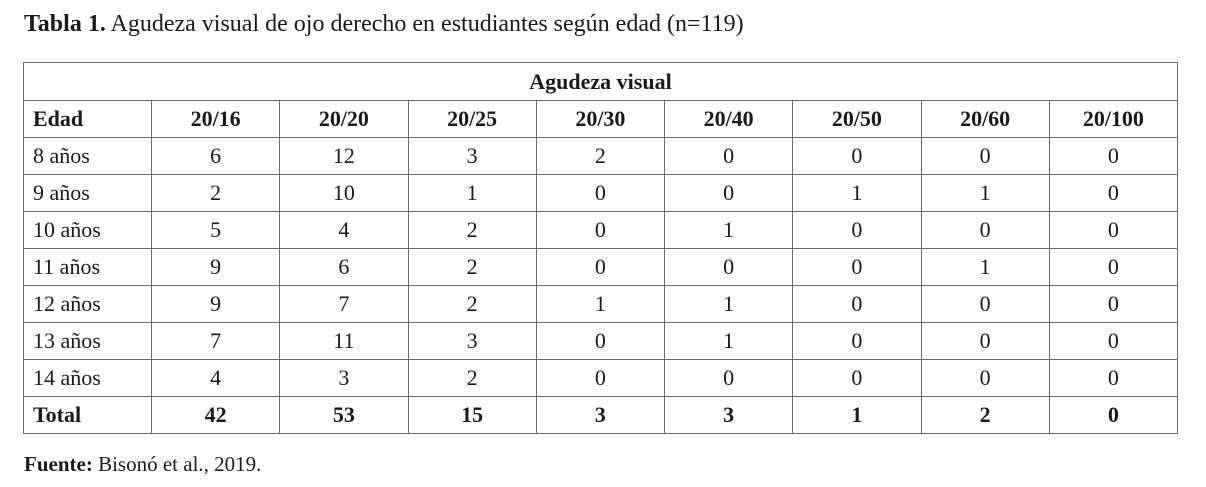  I want to click on column-header: 20/16, so click(215, 119).